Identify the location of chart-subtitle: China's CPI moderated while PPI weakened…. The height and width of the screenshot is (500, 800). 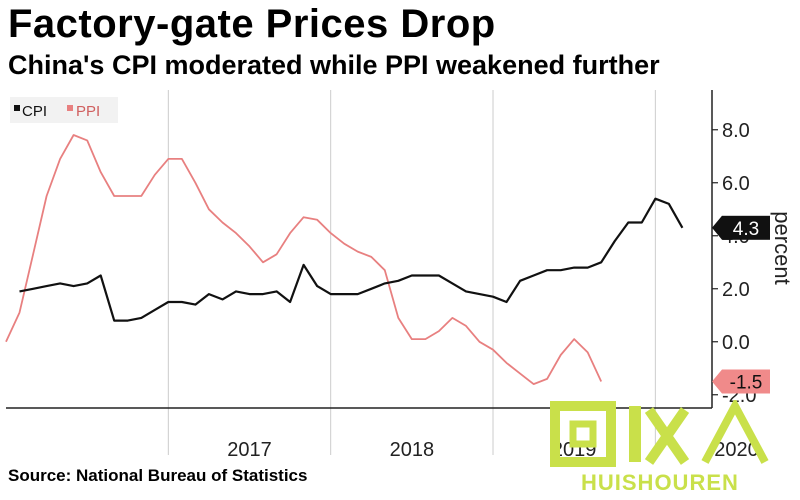
(334, 65).